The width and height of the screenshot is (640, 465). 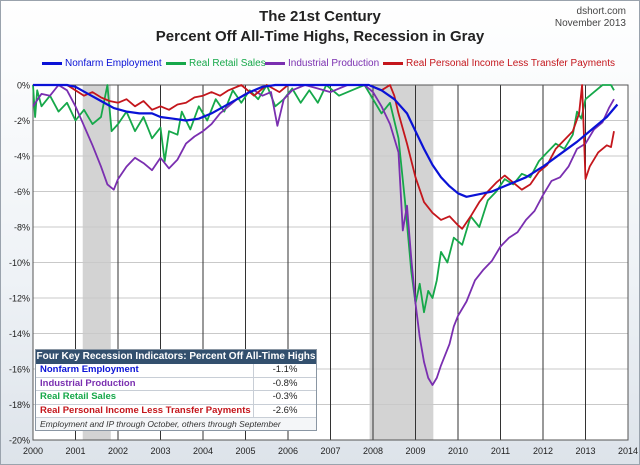 I want to click on table-value-income: -2.6%, so click(x=285, y=410).